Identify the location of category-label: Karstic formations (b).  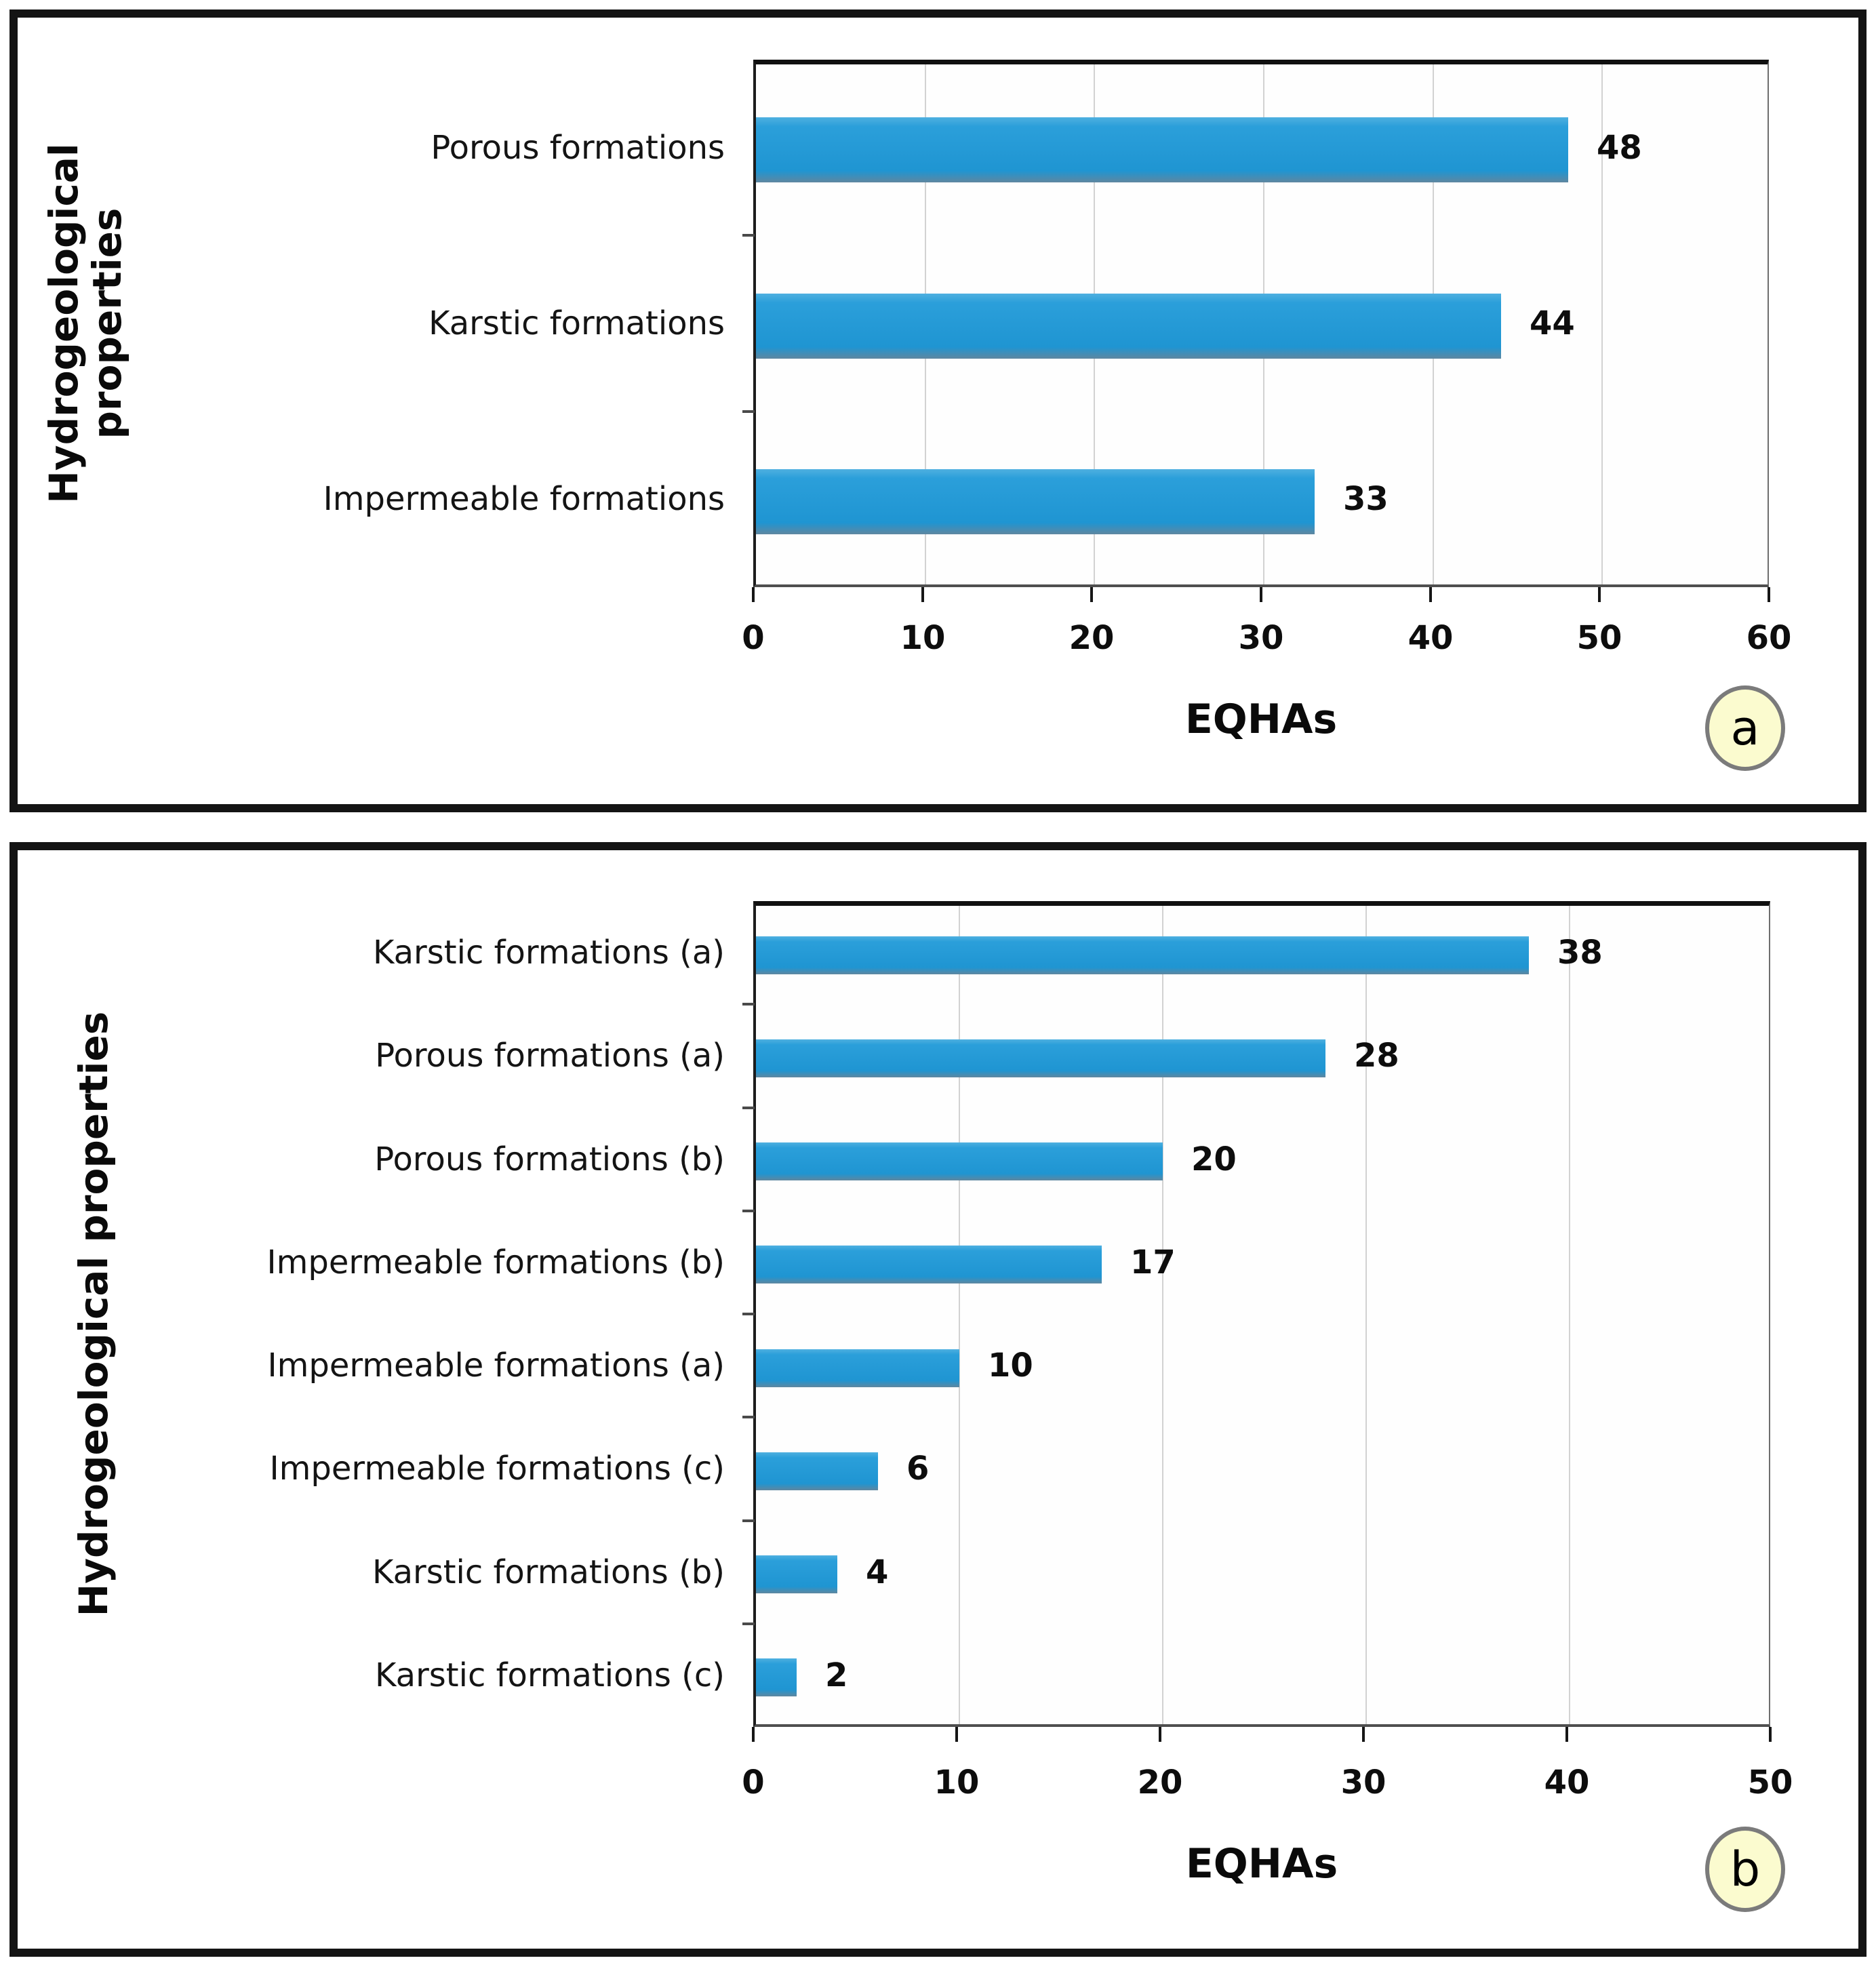
(548, 1572).